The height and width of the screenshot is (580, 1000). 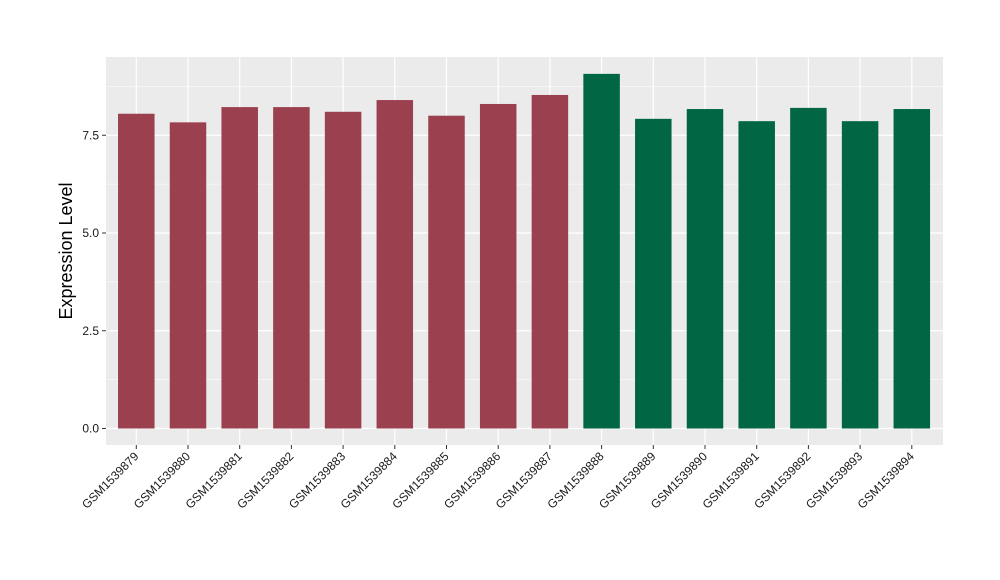 What do you see at coordinates (395, 264) in the screenshot?
I see `bar-GSM1539884` at bounding box center [395, 264].